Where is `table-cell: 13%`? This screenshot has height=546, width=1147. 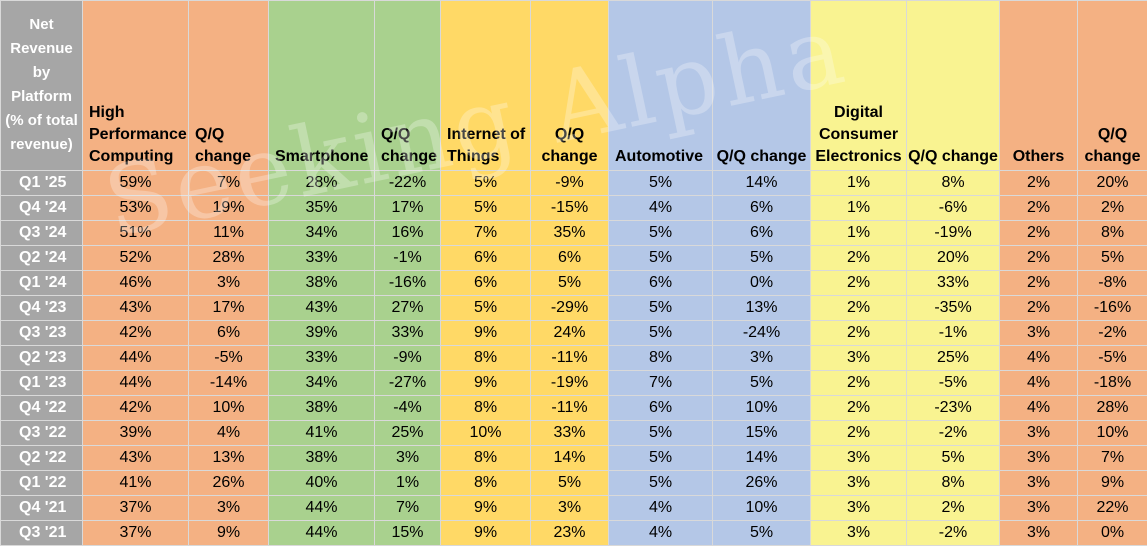
table-cell: 13% is located at coordinates (762, 308).